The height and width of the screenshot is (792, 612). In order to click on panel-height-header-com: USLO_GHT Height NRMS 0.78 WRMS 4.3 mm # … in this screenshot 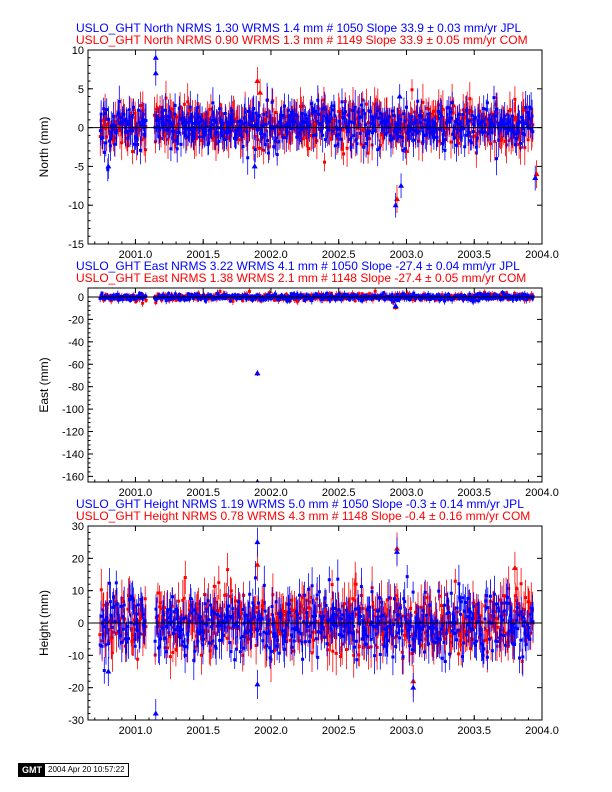, I will do `click(303, 516)`.